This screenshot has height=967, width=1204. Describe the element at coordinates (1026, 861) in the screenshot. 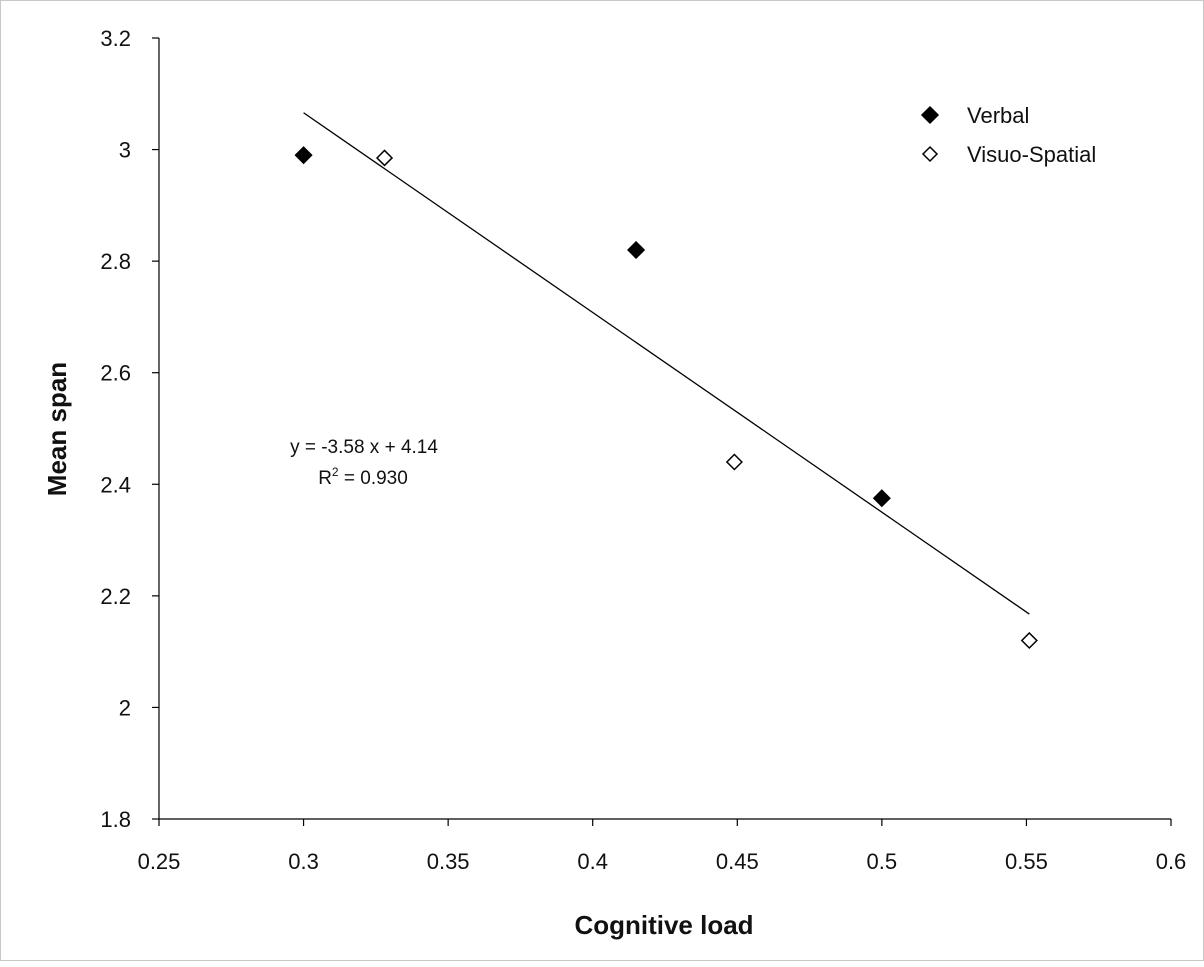

I see `x-tick-label: 0.55` at that location.